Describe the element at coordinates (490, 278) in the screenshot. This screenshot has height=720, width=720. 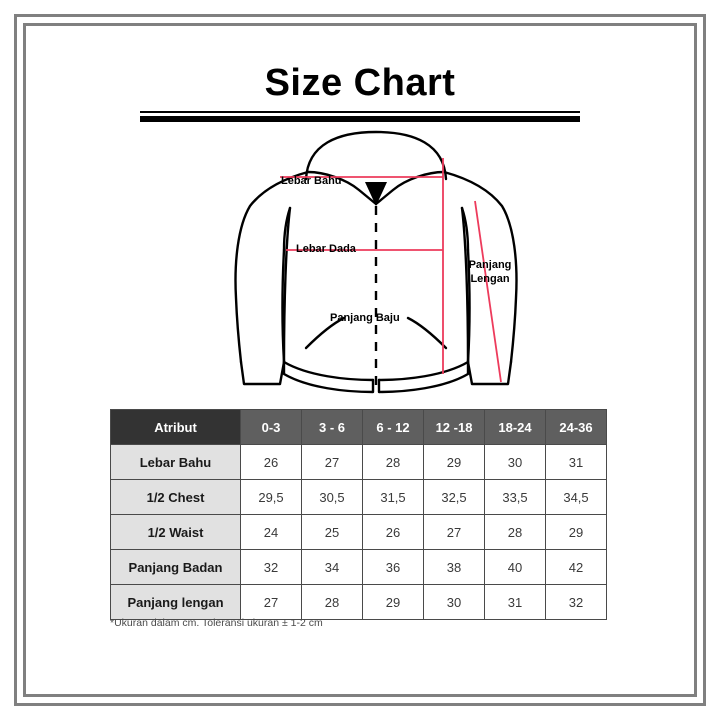
I see `label-sleeve-length-line2: Lengan` at that location.